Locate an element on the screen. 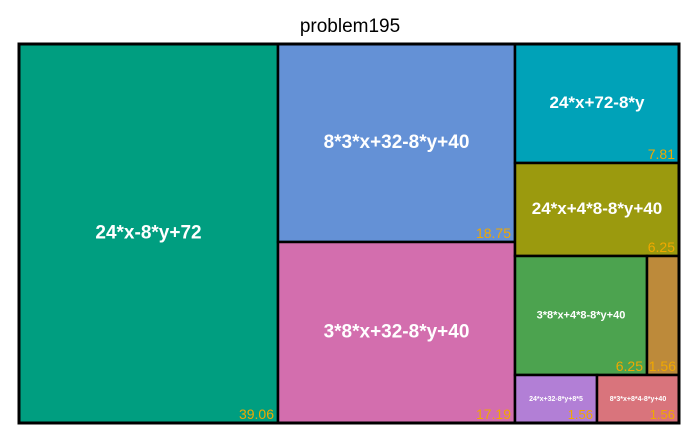  treemap-tile: 24*x+4*8-8*y+40 6.25 is located at coordinates (597, 209).